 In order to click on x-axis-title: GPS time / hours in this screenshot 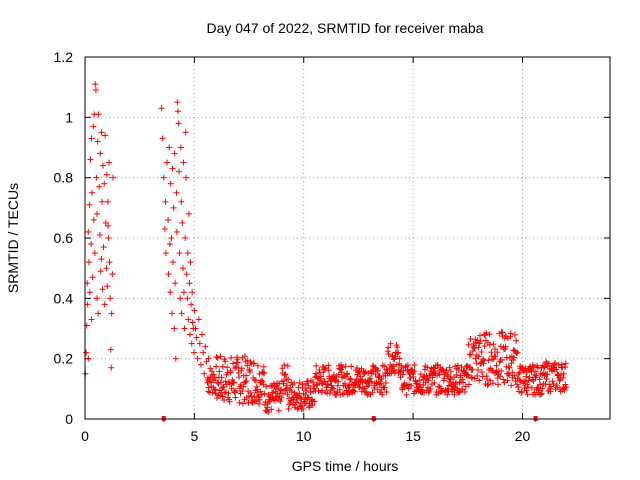, I will do `click(345, 466)`.